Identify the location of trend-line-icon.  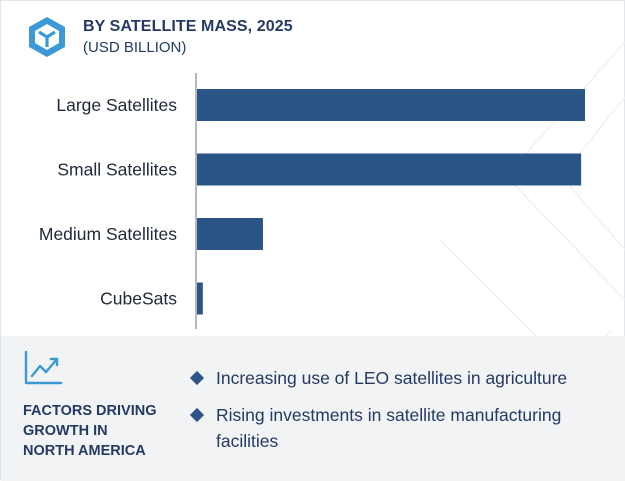
(43, 367).